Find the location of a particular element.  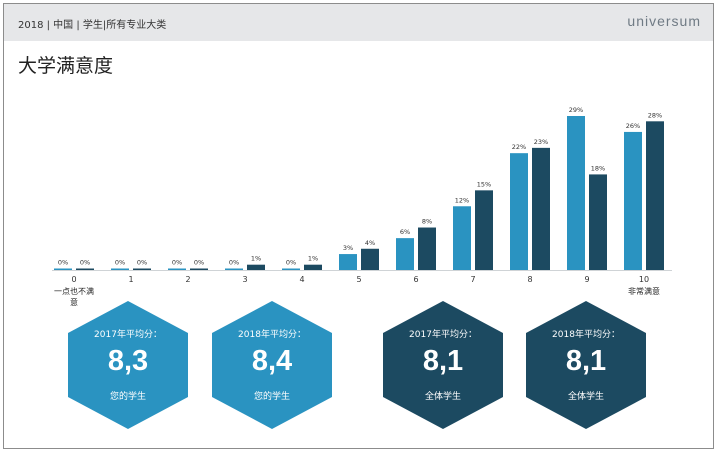

bar-value-label: 29% is located at coordinates (576, 110).